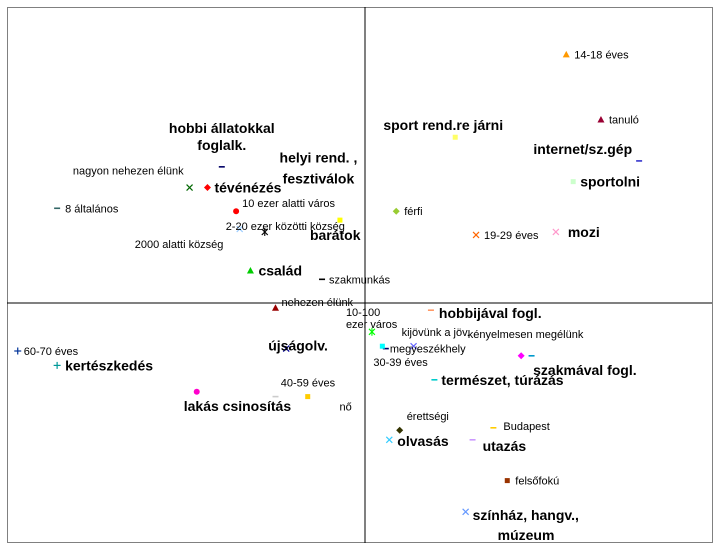  Describe the element at coordinates (455, 137) in the screenshot. I see `data-point-2-marker` at that location.